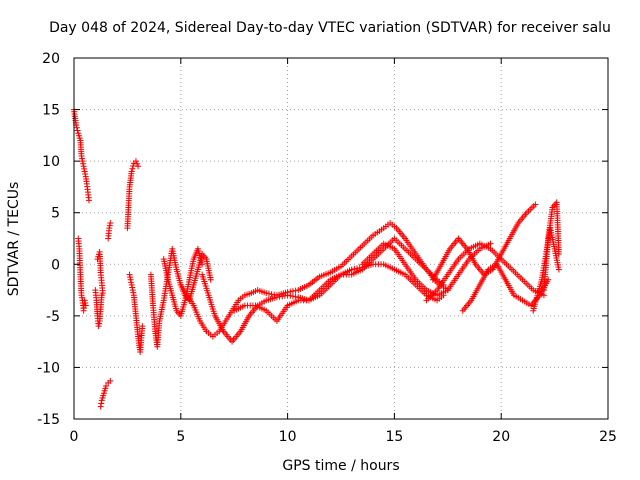  I want to click on y-tick-label: 15, so click(51, 111).